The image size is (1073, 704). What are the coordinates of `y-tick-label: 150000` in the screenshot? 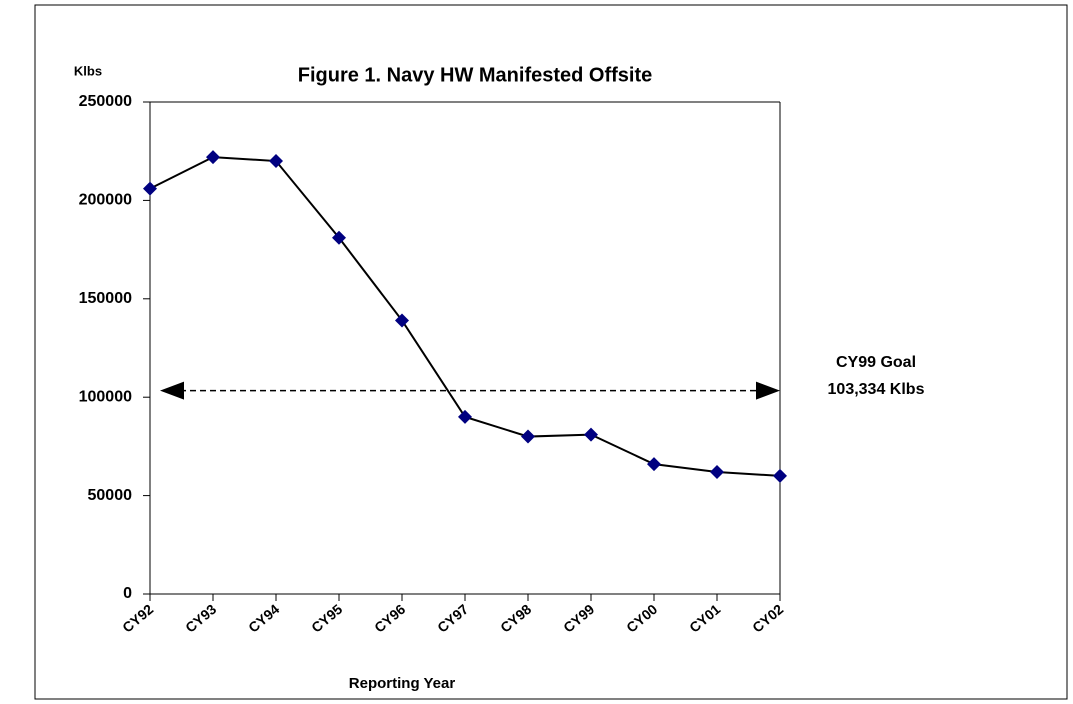 It's located at (105, 298).